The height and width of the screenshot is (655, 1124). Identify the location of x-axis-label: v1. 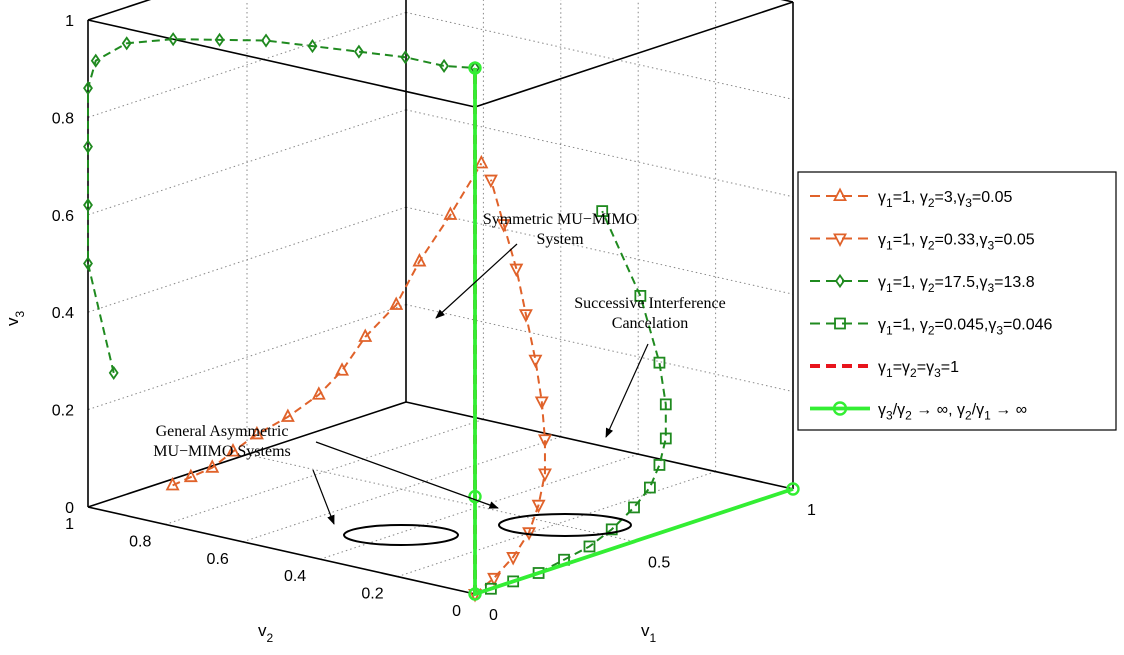
(649, 633).